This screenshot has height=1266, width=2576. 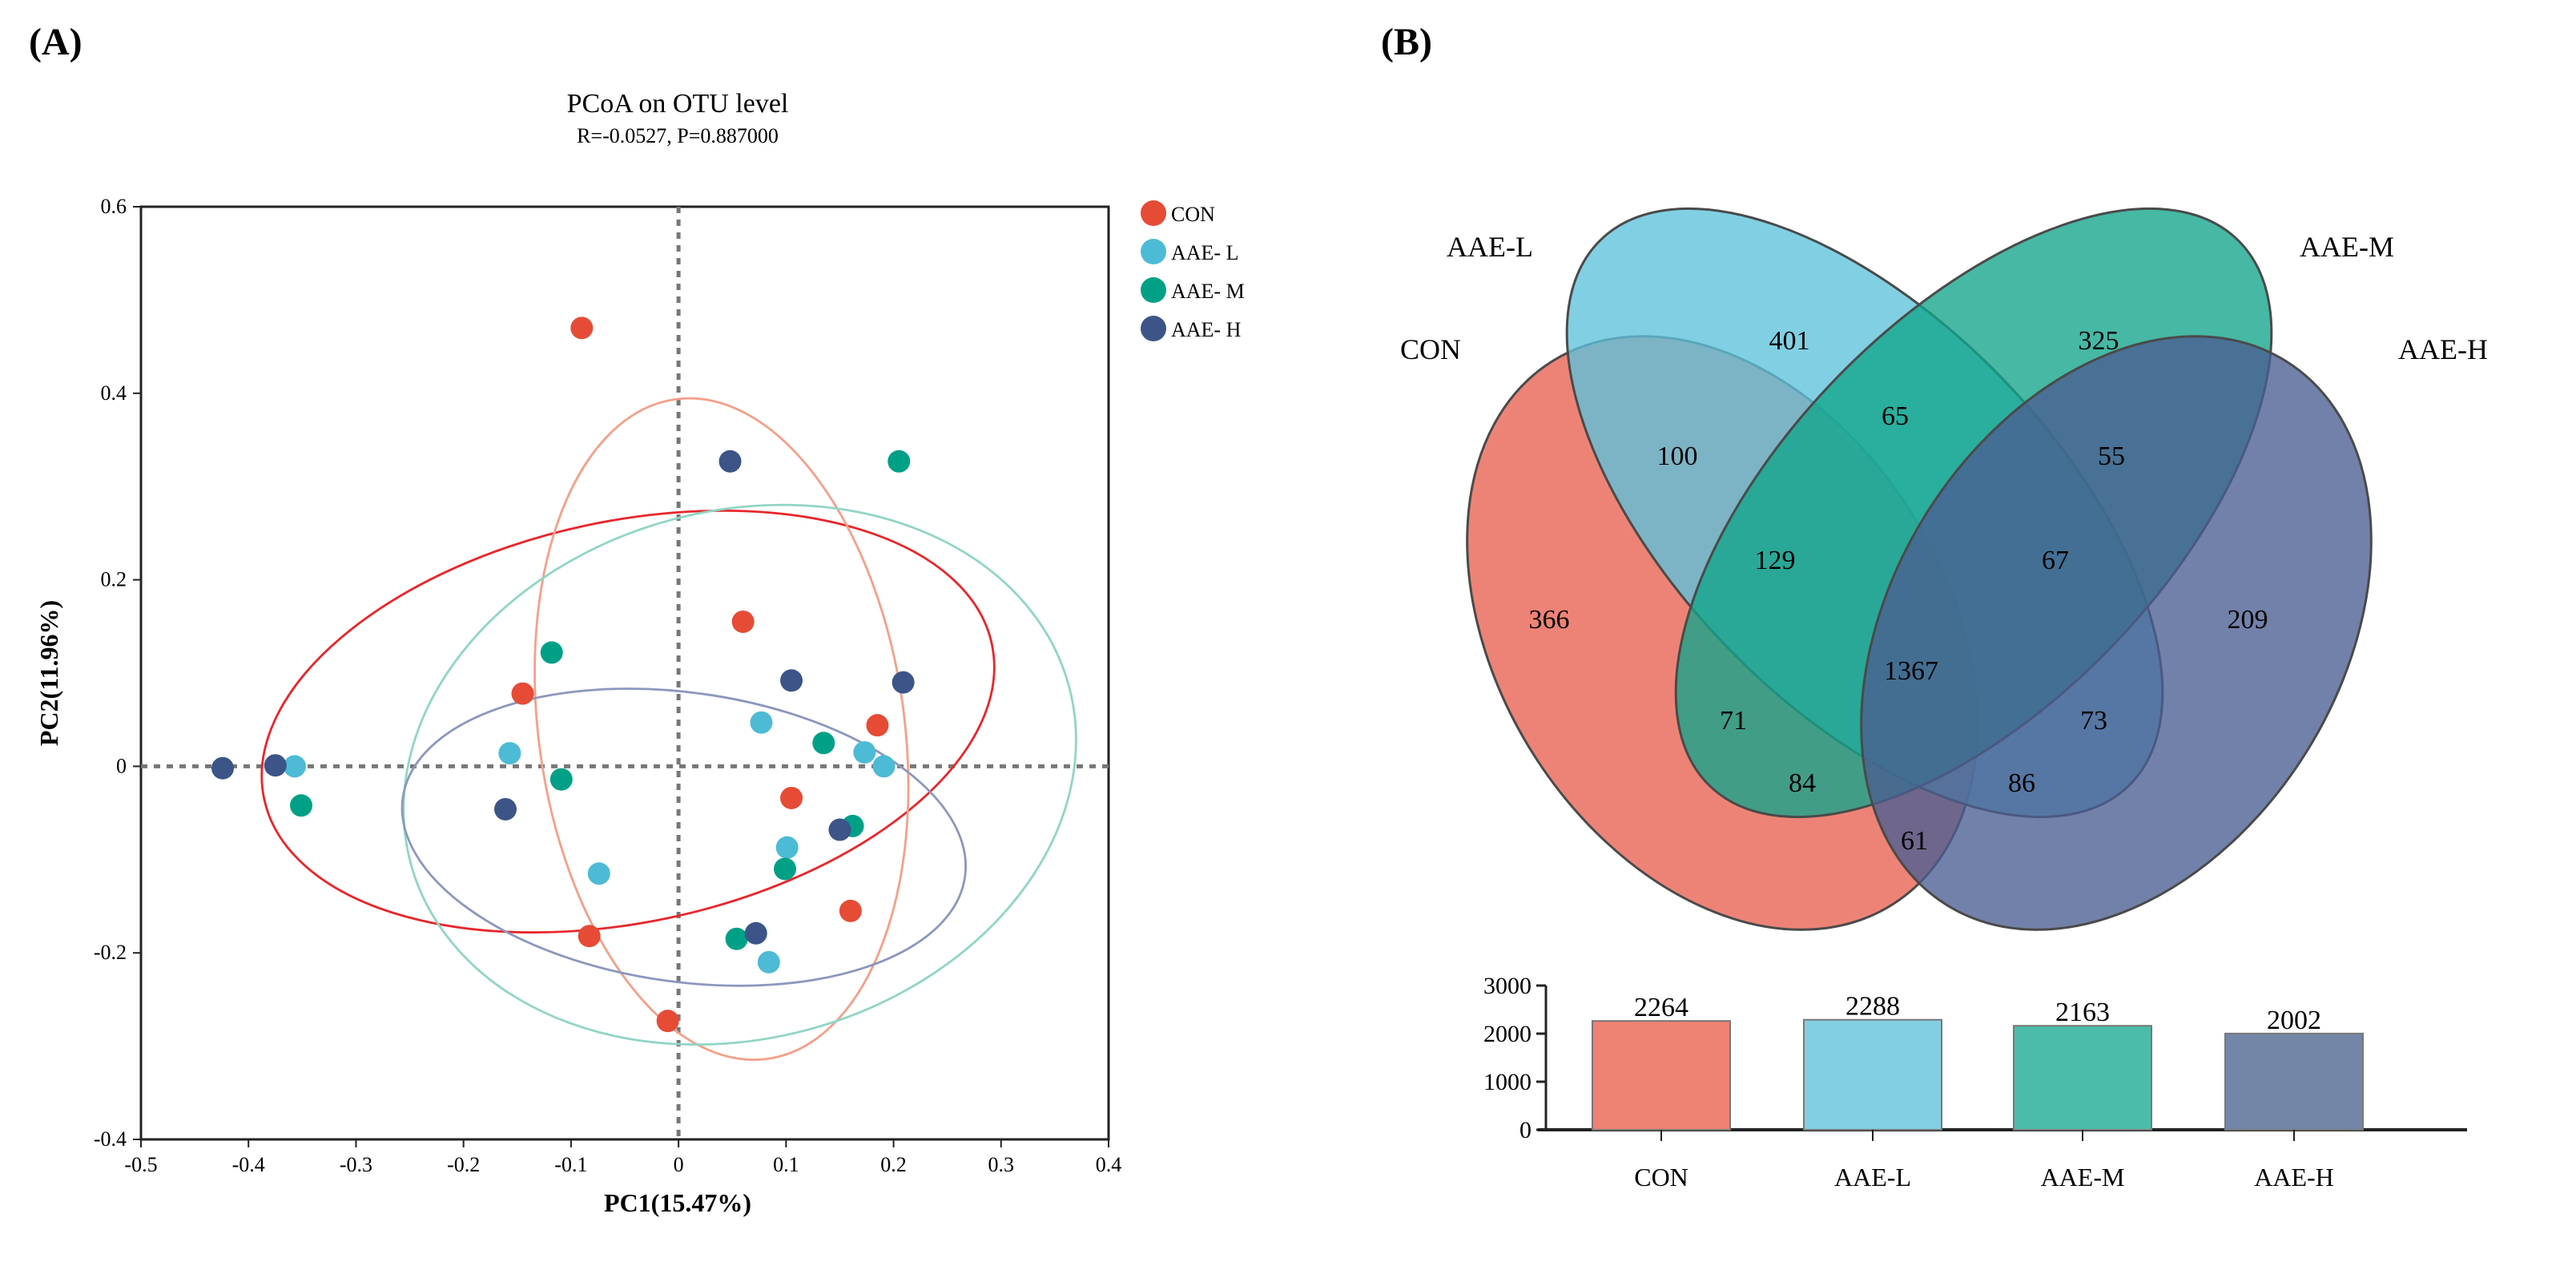 I want to click on bar-value-label: 2288, so click(x=1873, y=1007).